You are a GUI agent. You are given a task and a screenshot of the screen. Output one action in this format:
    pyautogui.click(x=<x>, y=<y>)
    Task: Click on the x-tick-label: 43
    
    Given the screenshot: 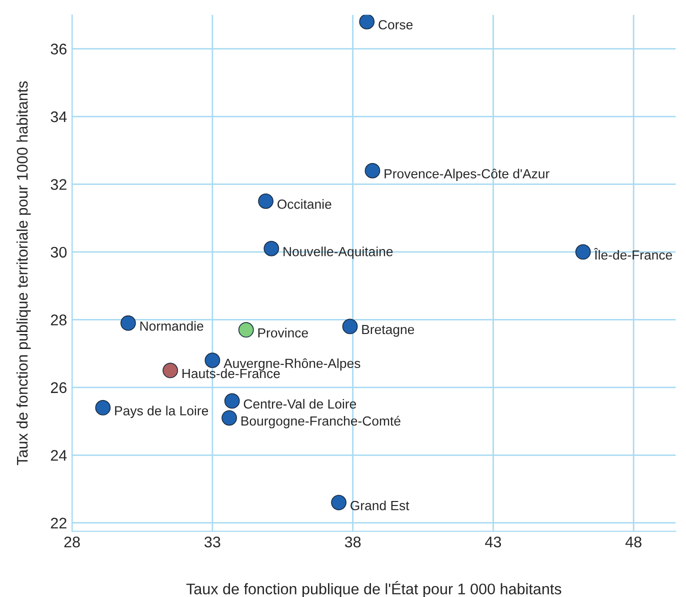 What is the action you would take?
    pyautogui.click(x=493, y=542)
    